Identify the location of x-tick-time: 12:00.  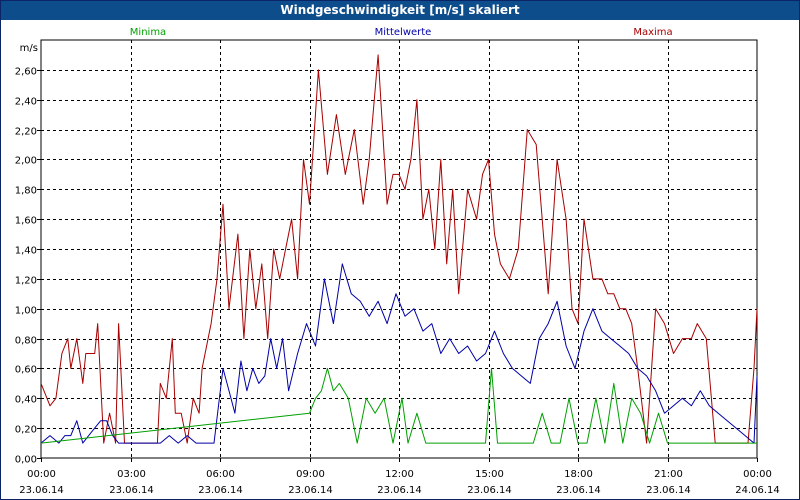
(399, 474).